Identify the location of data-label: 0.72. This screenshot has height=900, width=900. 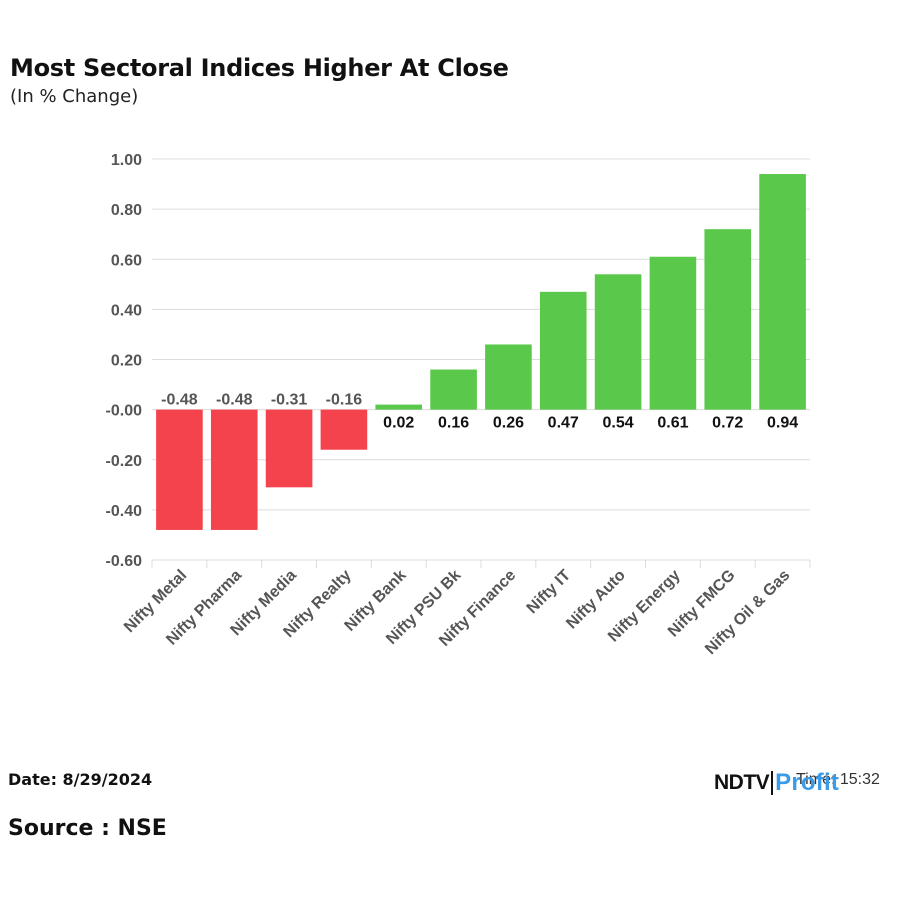
(727, 423).